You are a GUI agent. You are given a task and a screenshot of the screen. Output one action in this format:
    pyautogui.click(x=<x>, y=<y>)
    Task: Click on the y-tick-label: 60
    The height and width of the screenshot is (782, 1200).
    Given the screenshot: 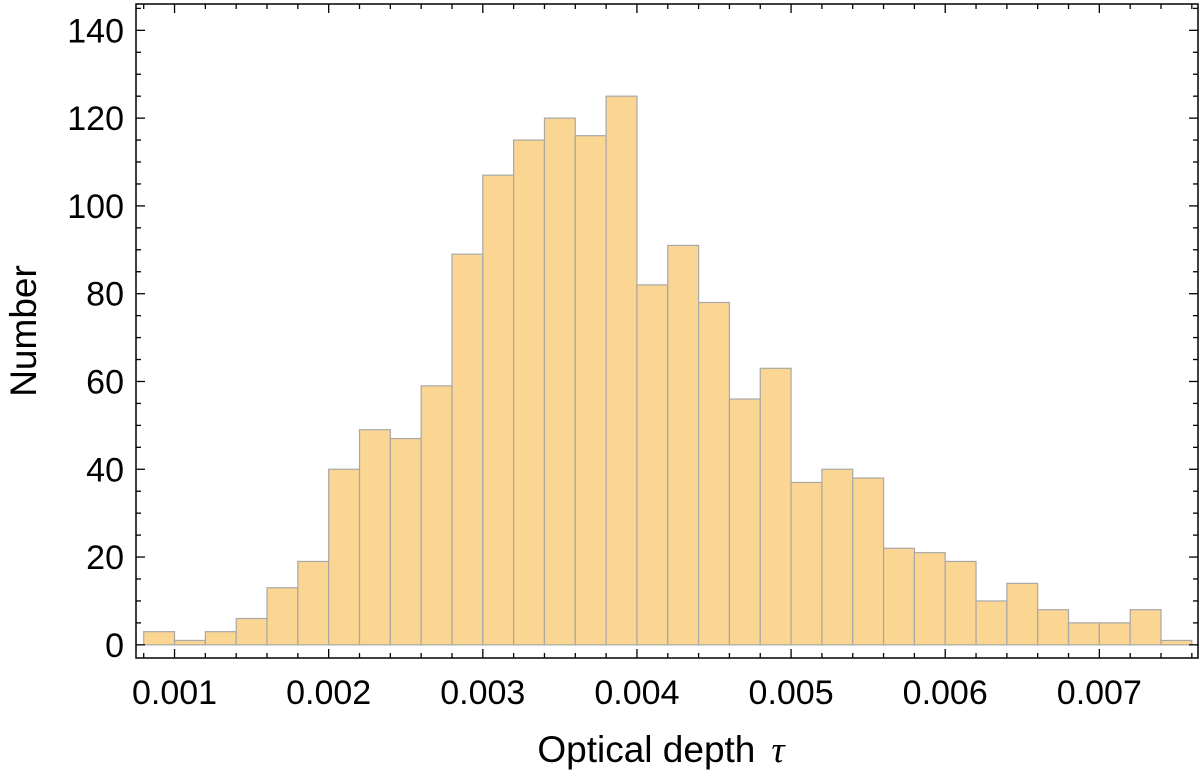 What is the action you would take?
    pyautogui.click(x=105, y=382)
    